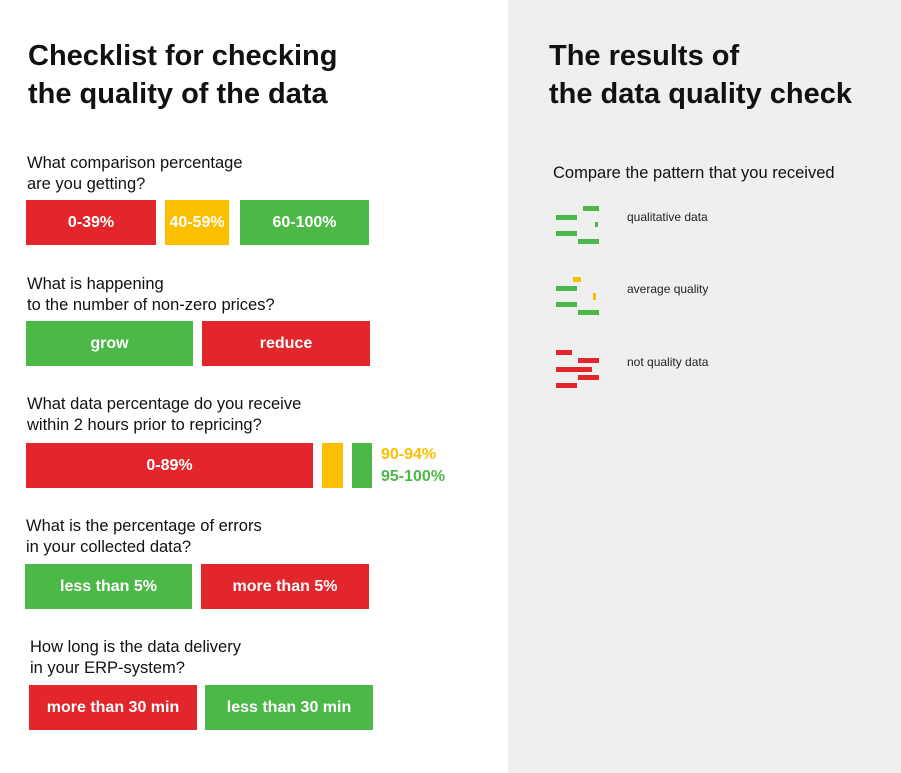 Image resolution: width=901 pixels, height=773 pixels. What do you see at coordinates (700, 94) in the screenshot?
I see `results-title-line-2: the data quality check` at bounding box center [700, 94].